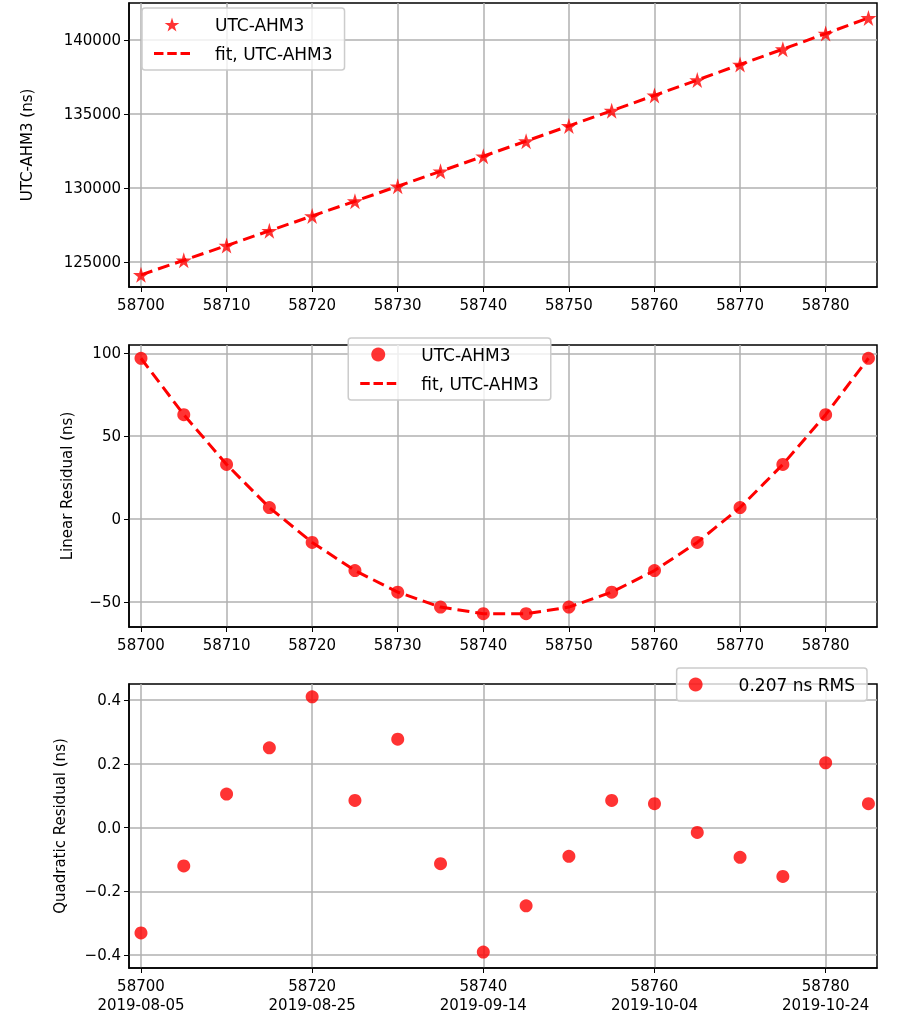 This screenshot has width=899, height=1034. Describe the element at coordinates (109, 699) in the screenshot. I see `y-tick-label: 0.4` at that location.